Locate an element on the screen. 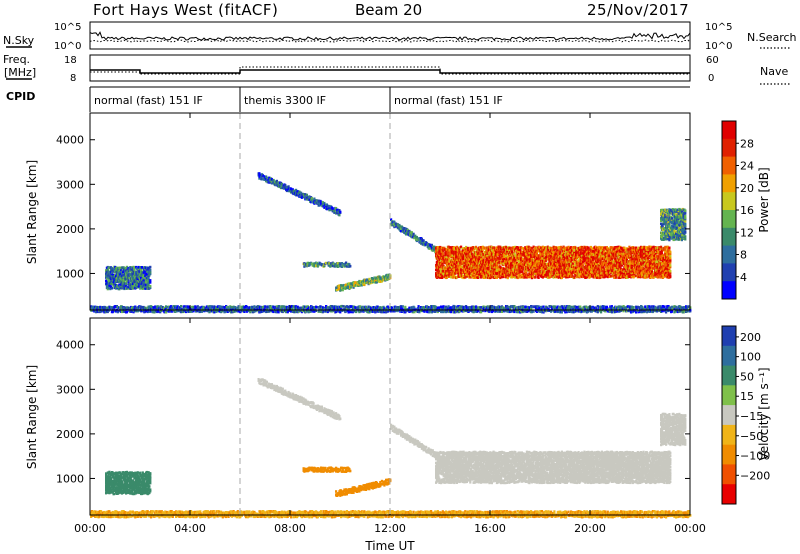  sky-noise-trace is located at coordinates (390, 36).